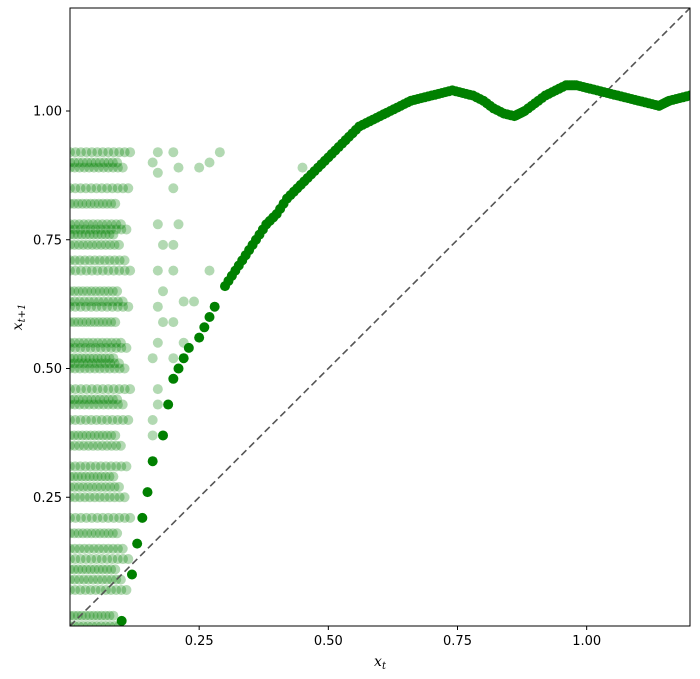 The height and width of the screenshot is (679, 700). Describe the element at coordinates (47, 112) in the screenshot. I see `y-tick-label: 1.00` at that location.